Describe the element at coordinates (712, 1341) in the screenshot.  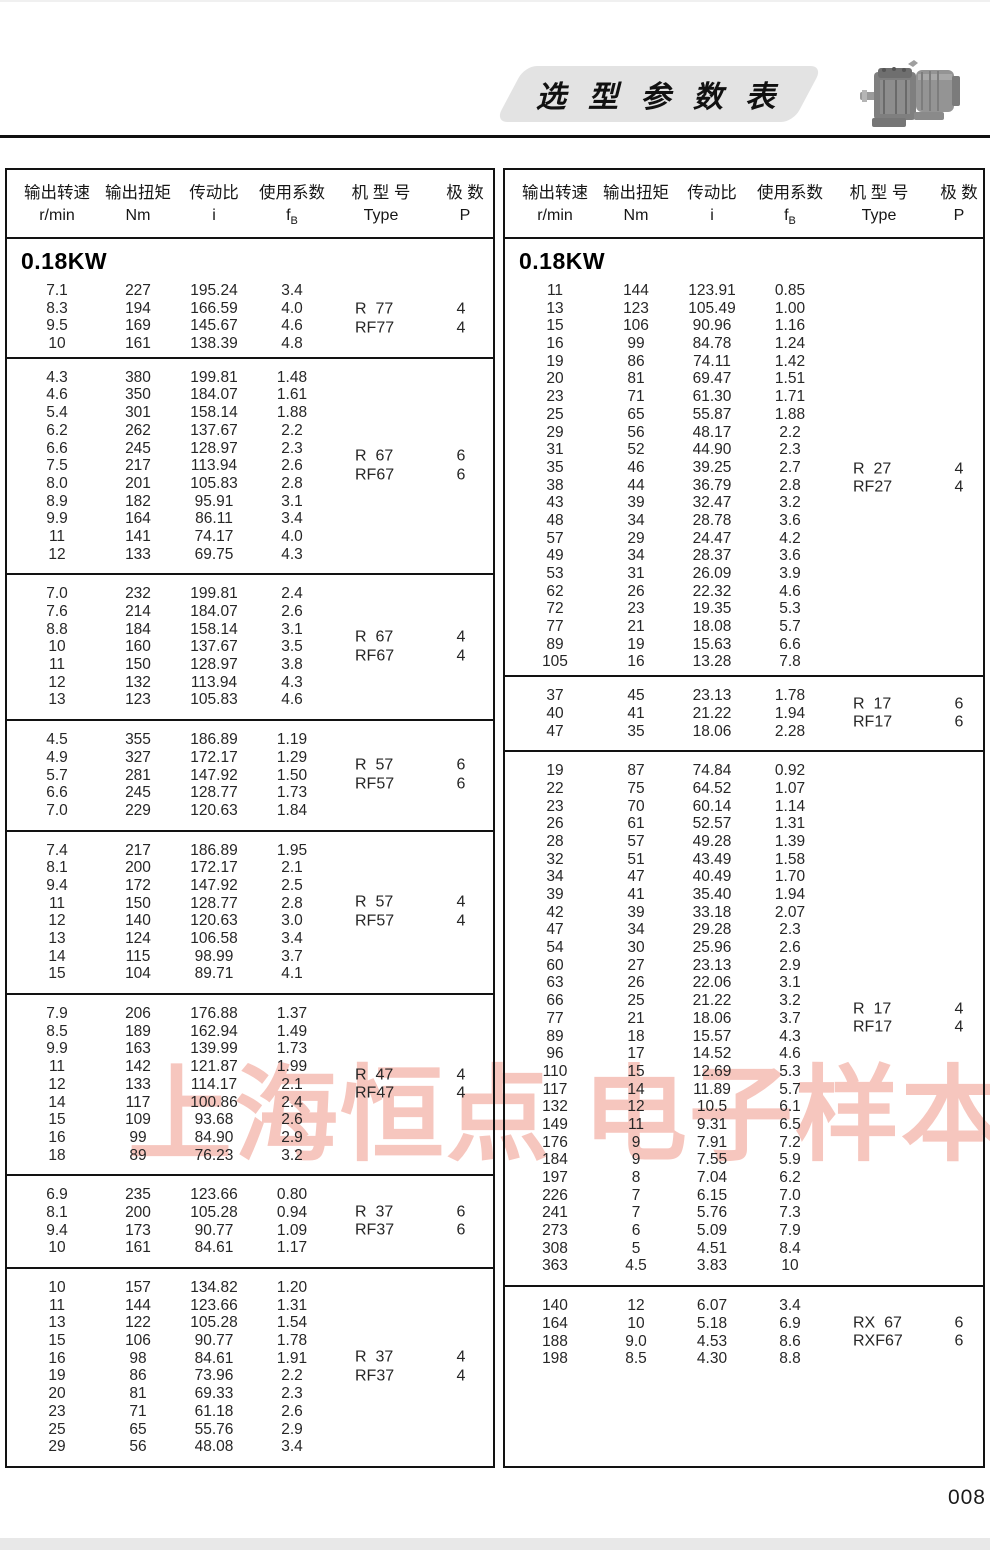
I see `cell-ratio: 4.53` at that location.